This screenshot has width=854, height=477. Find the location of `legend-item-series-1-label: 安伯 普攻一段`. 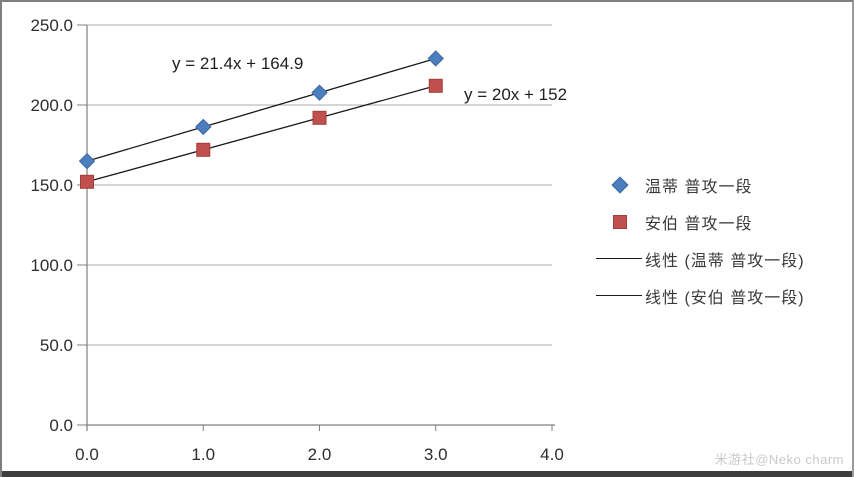

legend-item-series-1-label: 安伯 普攻一段 is located at coordinates (699, 224).